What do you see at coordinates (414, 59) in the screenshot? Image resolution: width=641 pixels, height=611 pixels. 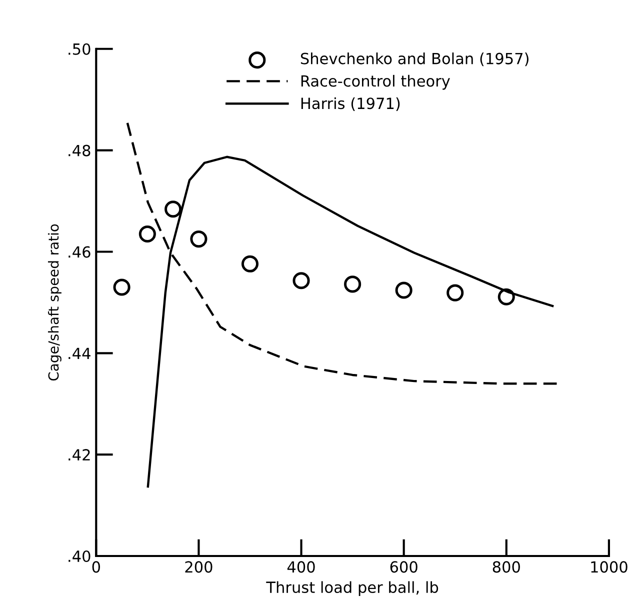 I see `legend-label: Shevchenko and Bolan (1957)` at bounding box center [414, 59].